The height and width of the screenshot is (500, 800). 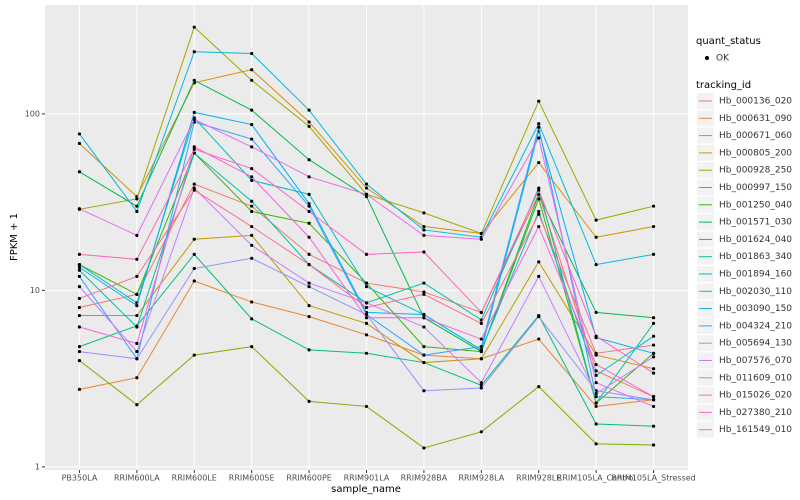 I want to click on legend-label: OK, so click(x=723, y=59).